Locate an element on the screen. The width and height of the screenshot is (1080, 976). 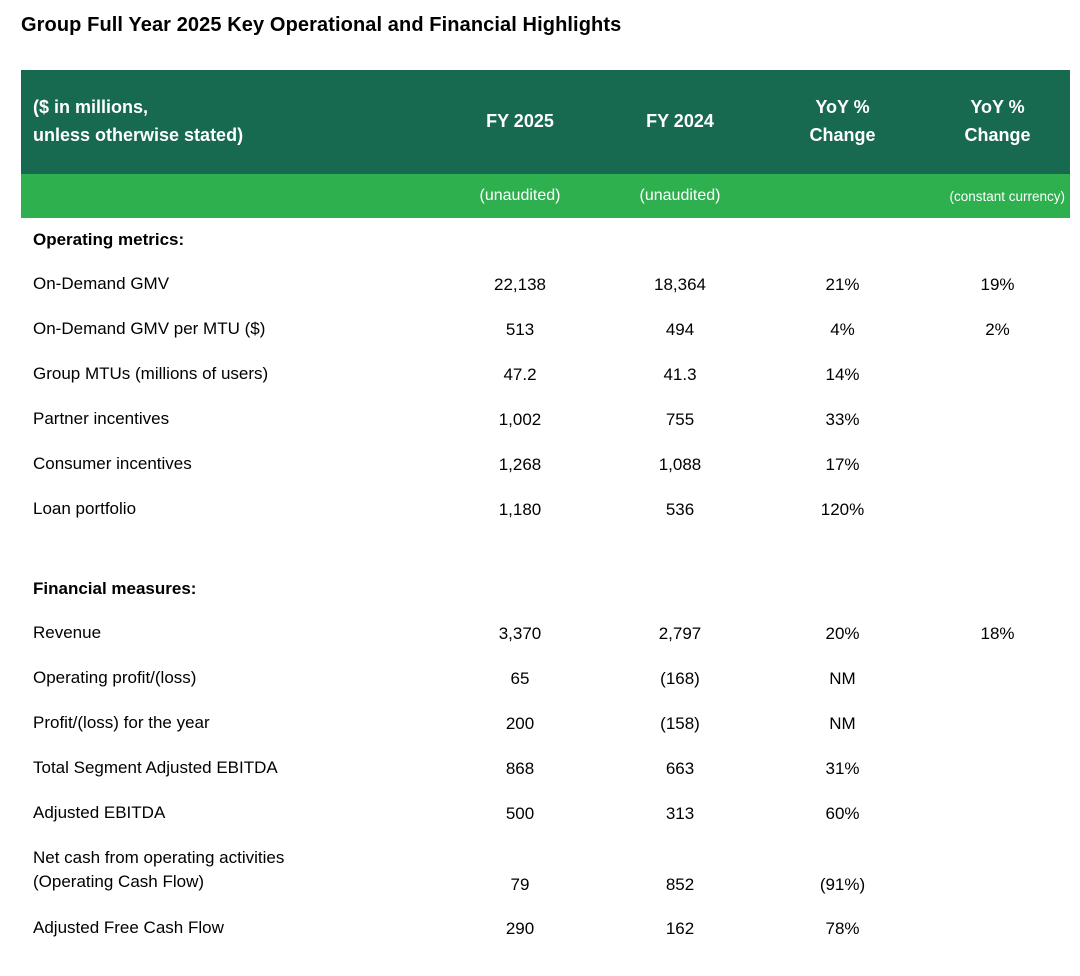
cell-fy2024: (158) is located at coordinates (680, 723).